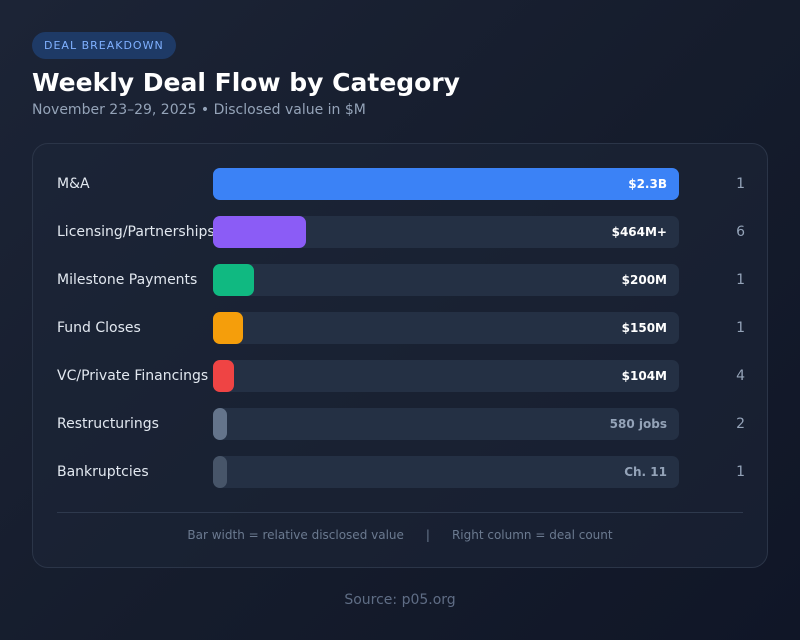 Image resolution: width=800 pixels, height=640 pixels. Describe the element at coordinates (108, 424) in the screenshot. I see `category-label: Restructurings` at that location.